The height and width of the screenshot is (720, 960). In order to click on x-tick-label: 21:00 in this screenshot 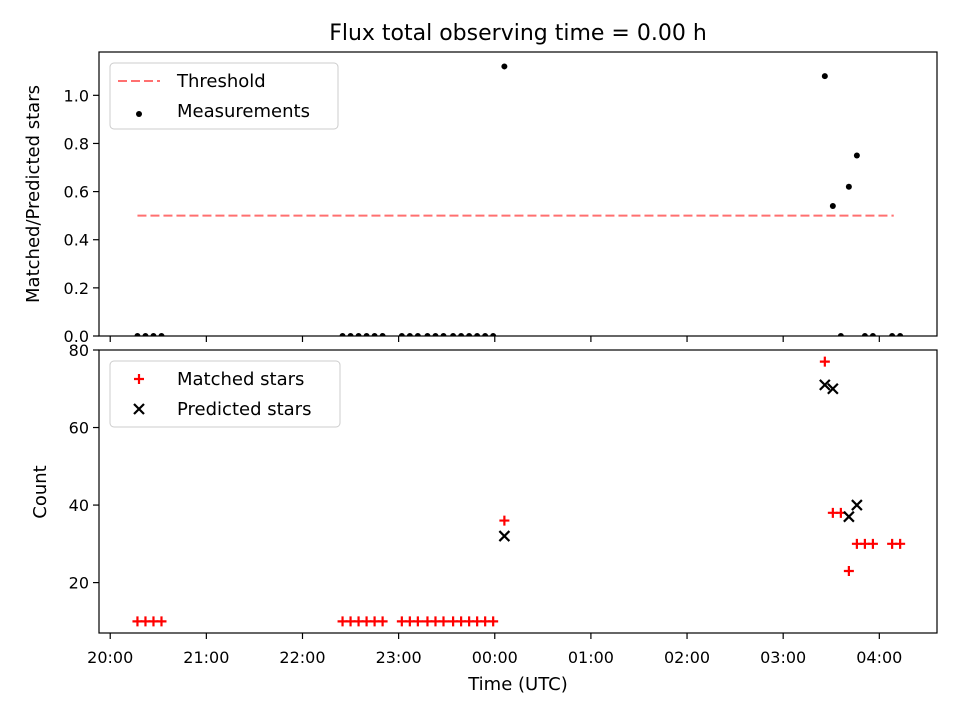, I will do `click(206, 657)`.